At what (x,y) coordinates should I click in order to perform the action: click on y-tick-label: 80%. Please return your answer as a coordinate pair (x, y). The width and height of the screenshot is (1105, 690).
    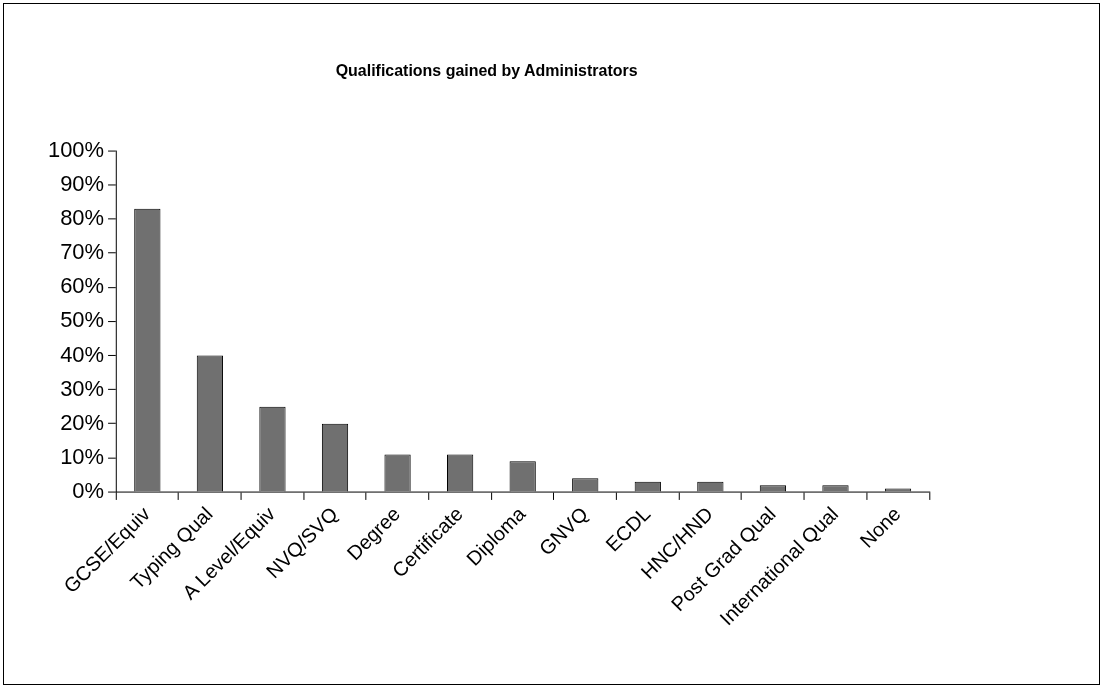
    Looking at the image, I should click on (82, 218).